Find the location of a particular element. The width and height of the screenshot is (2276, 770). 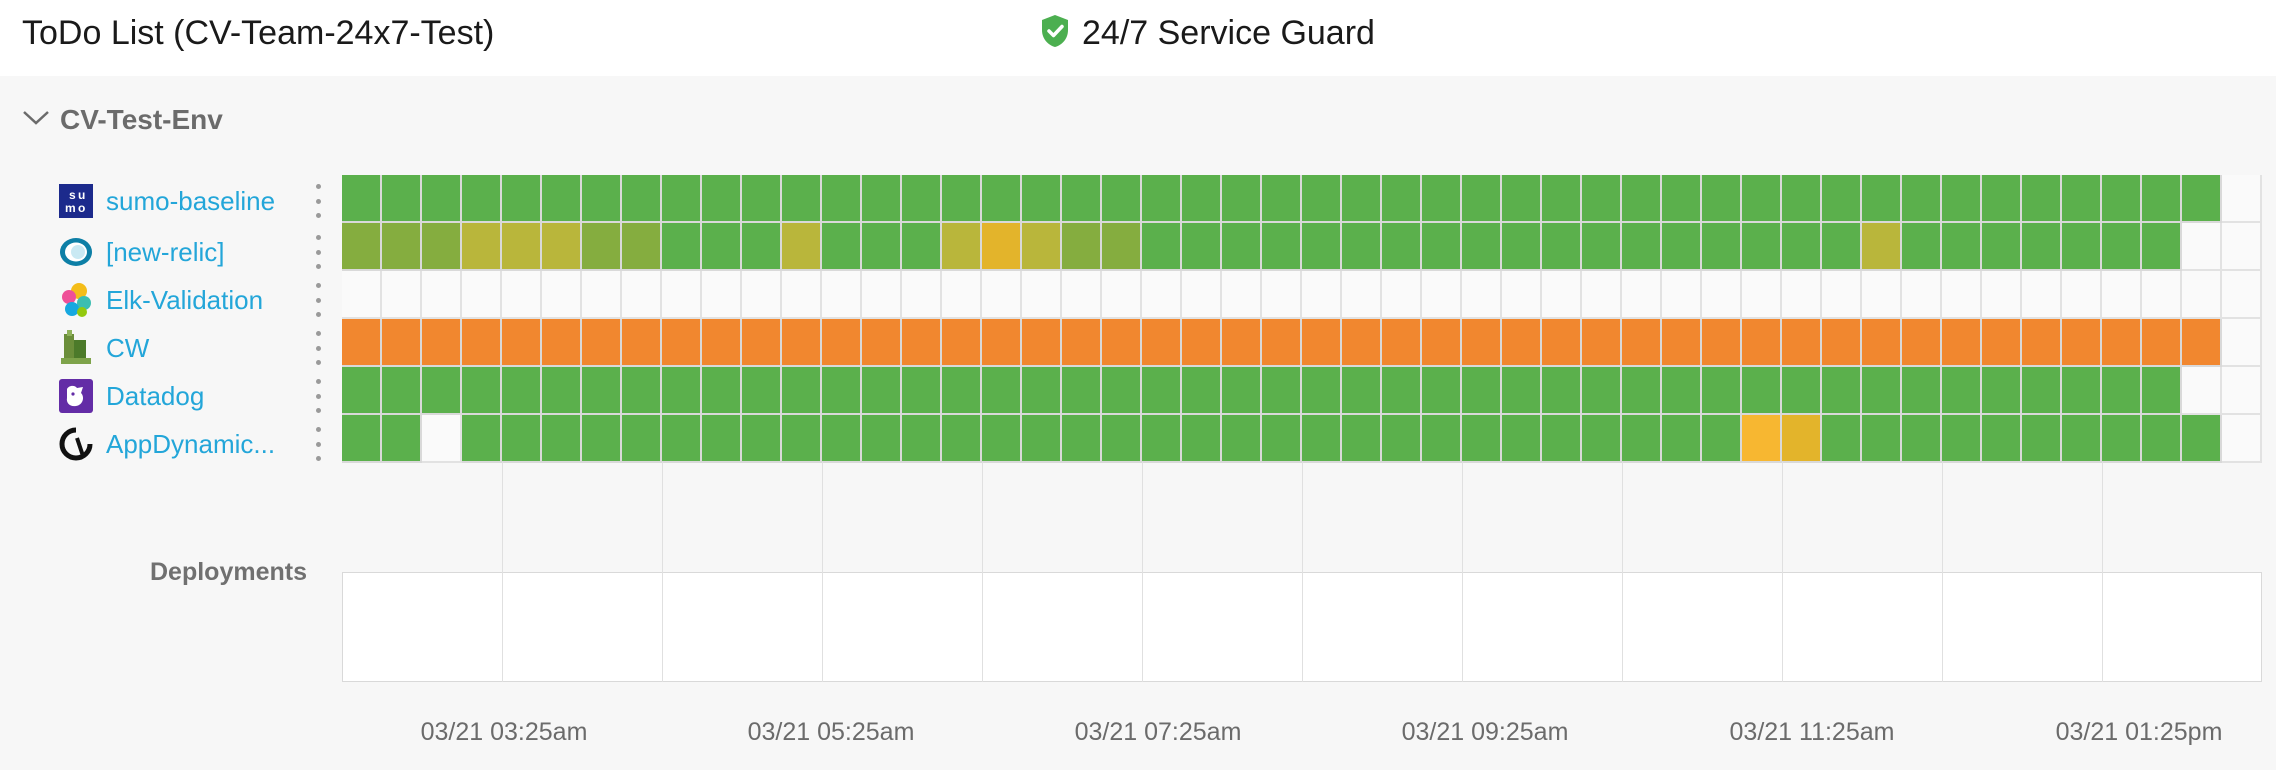

service-link: sumo-baseline is located at coordinates (191, 200).